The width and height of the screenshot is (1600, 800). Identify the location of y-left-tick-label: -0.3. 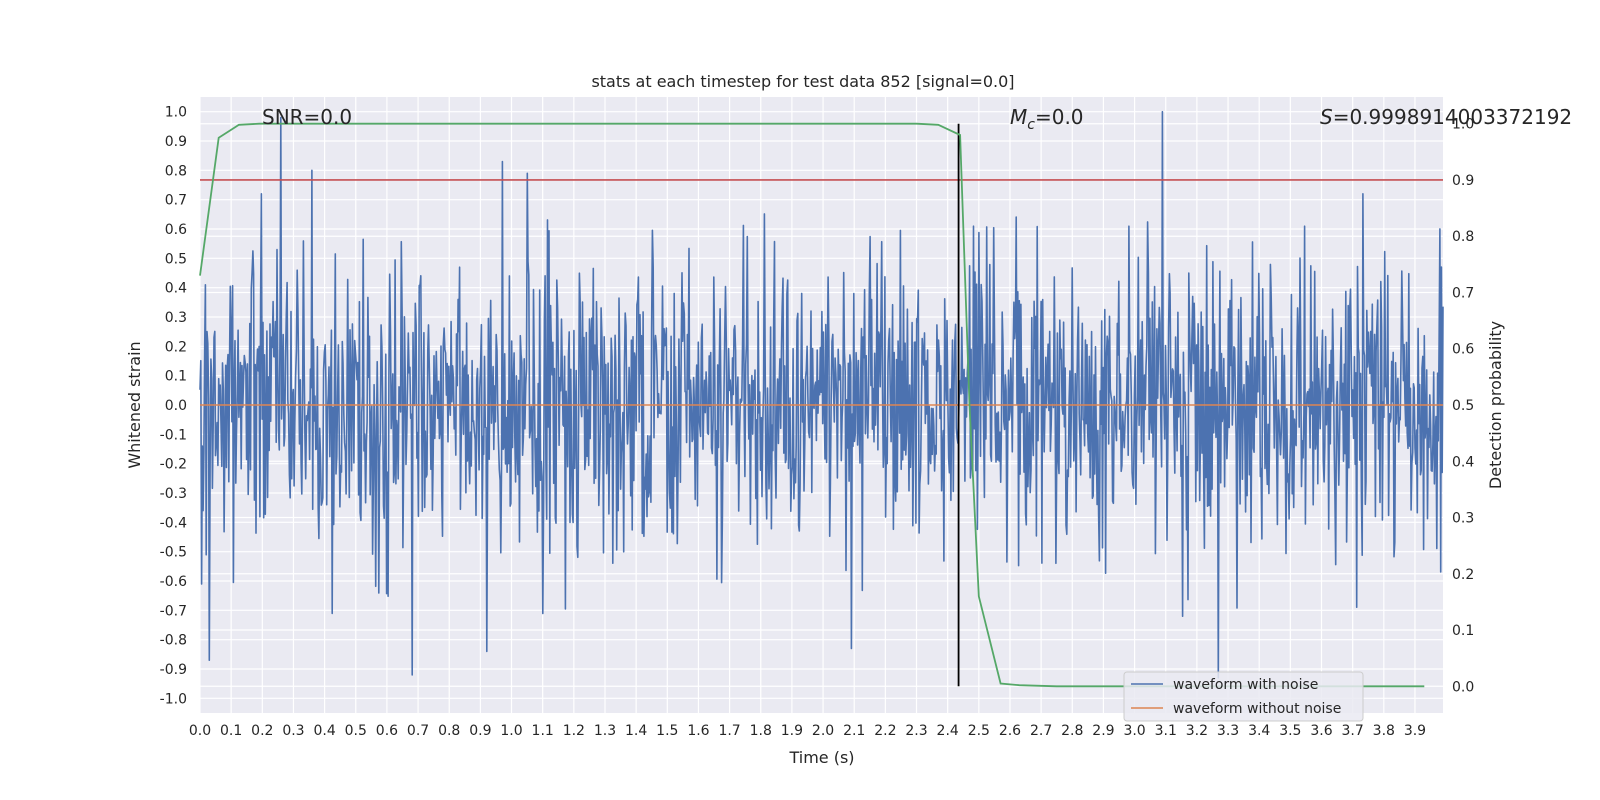
(173, 494).